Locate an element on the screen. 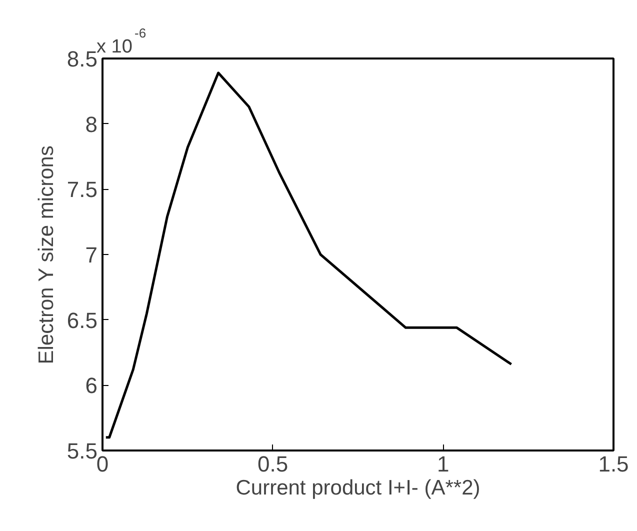 The height and width of the screenshot is (531, 637). y-tick-label: 7 is located at coordinates (91, 255).